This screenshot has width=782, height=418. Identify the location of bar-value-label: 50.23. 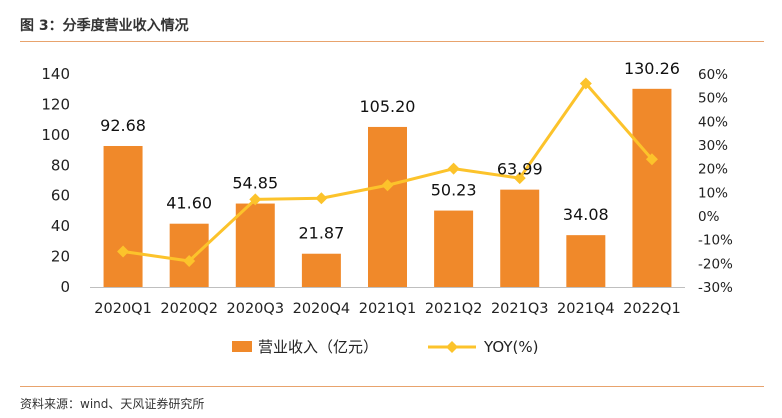
(454, 190).